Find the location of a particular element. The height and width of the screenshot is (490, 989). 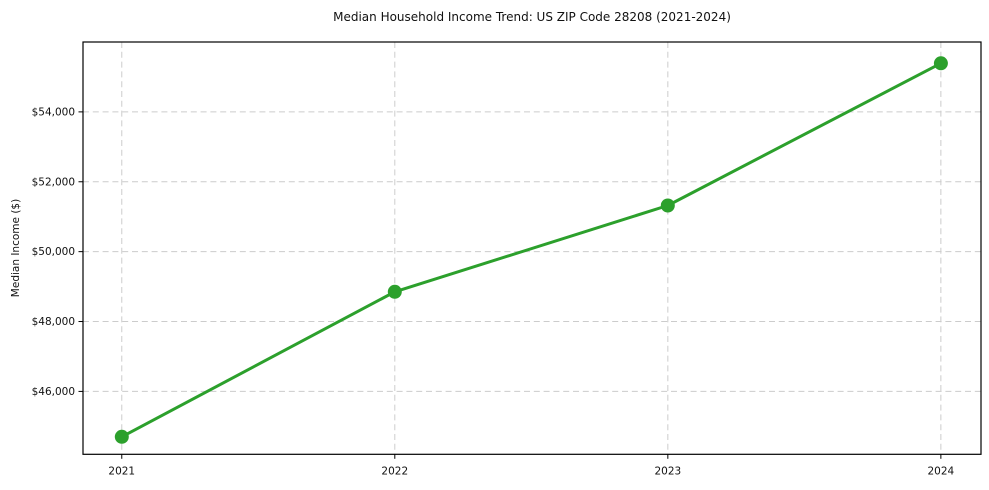

y-tick-label: $46,000 is located at coordinates (53, 392).